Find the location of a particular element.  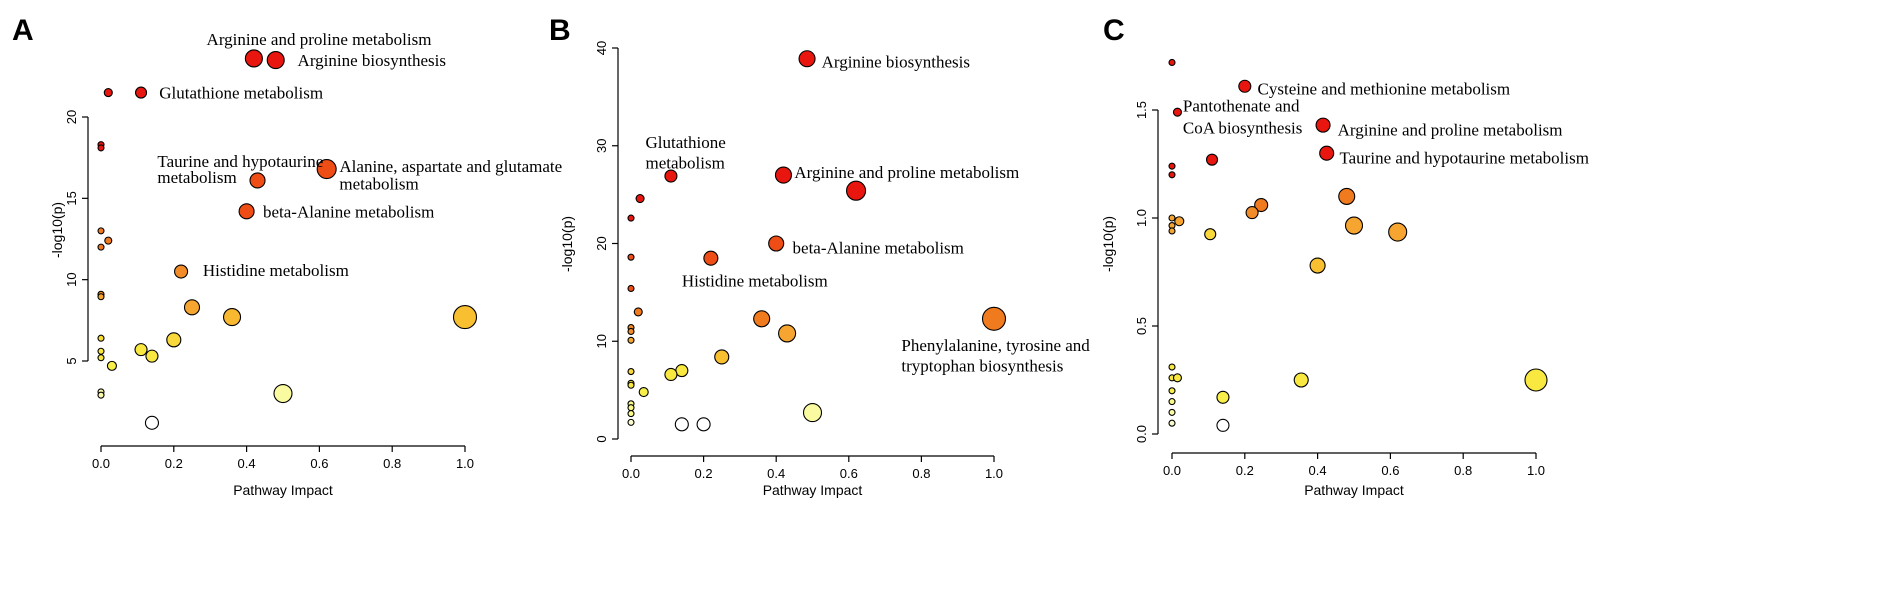

x-tick-label: 1.0 is located at coordinates (994, 473).